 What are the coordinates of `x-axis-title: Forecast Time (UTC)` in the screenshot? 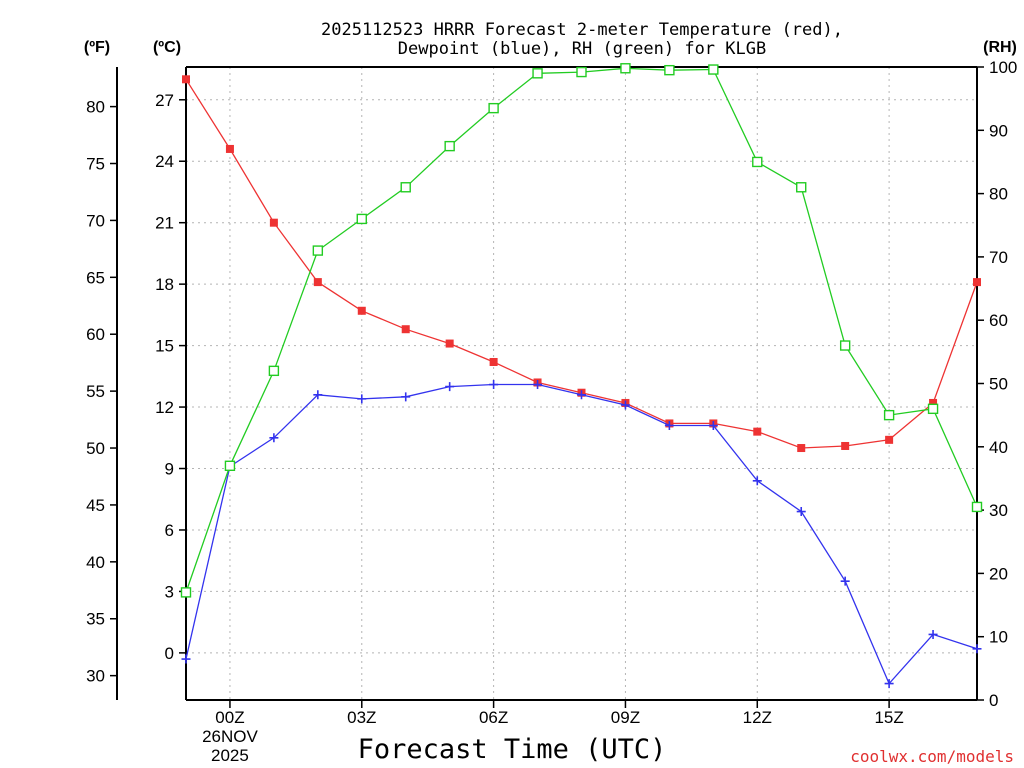 It's located at (512, 749).